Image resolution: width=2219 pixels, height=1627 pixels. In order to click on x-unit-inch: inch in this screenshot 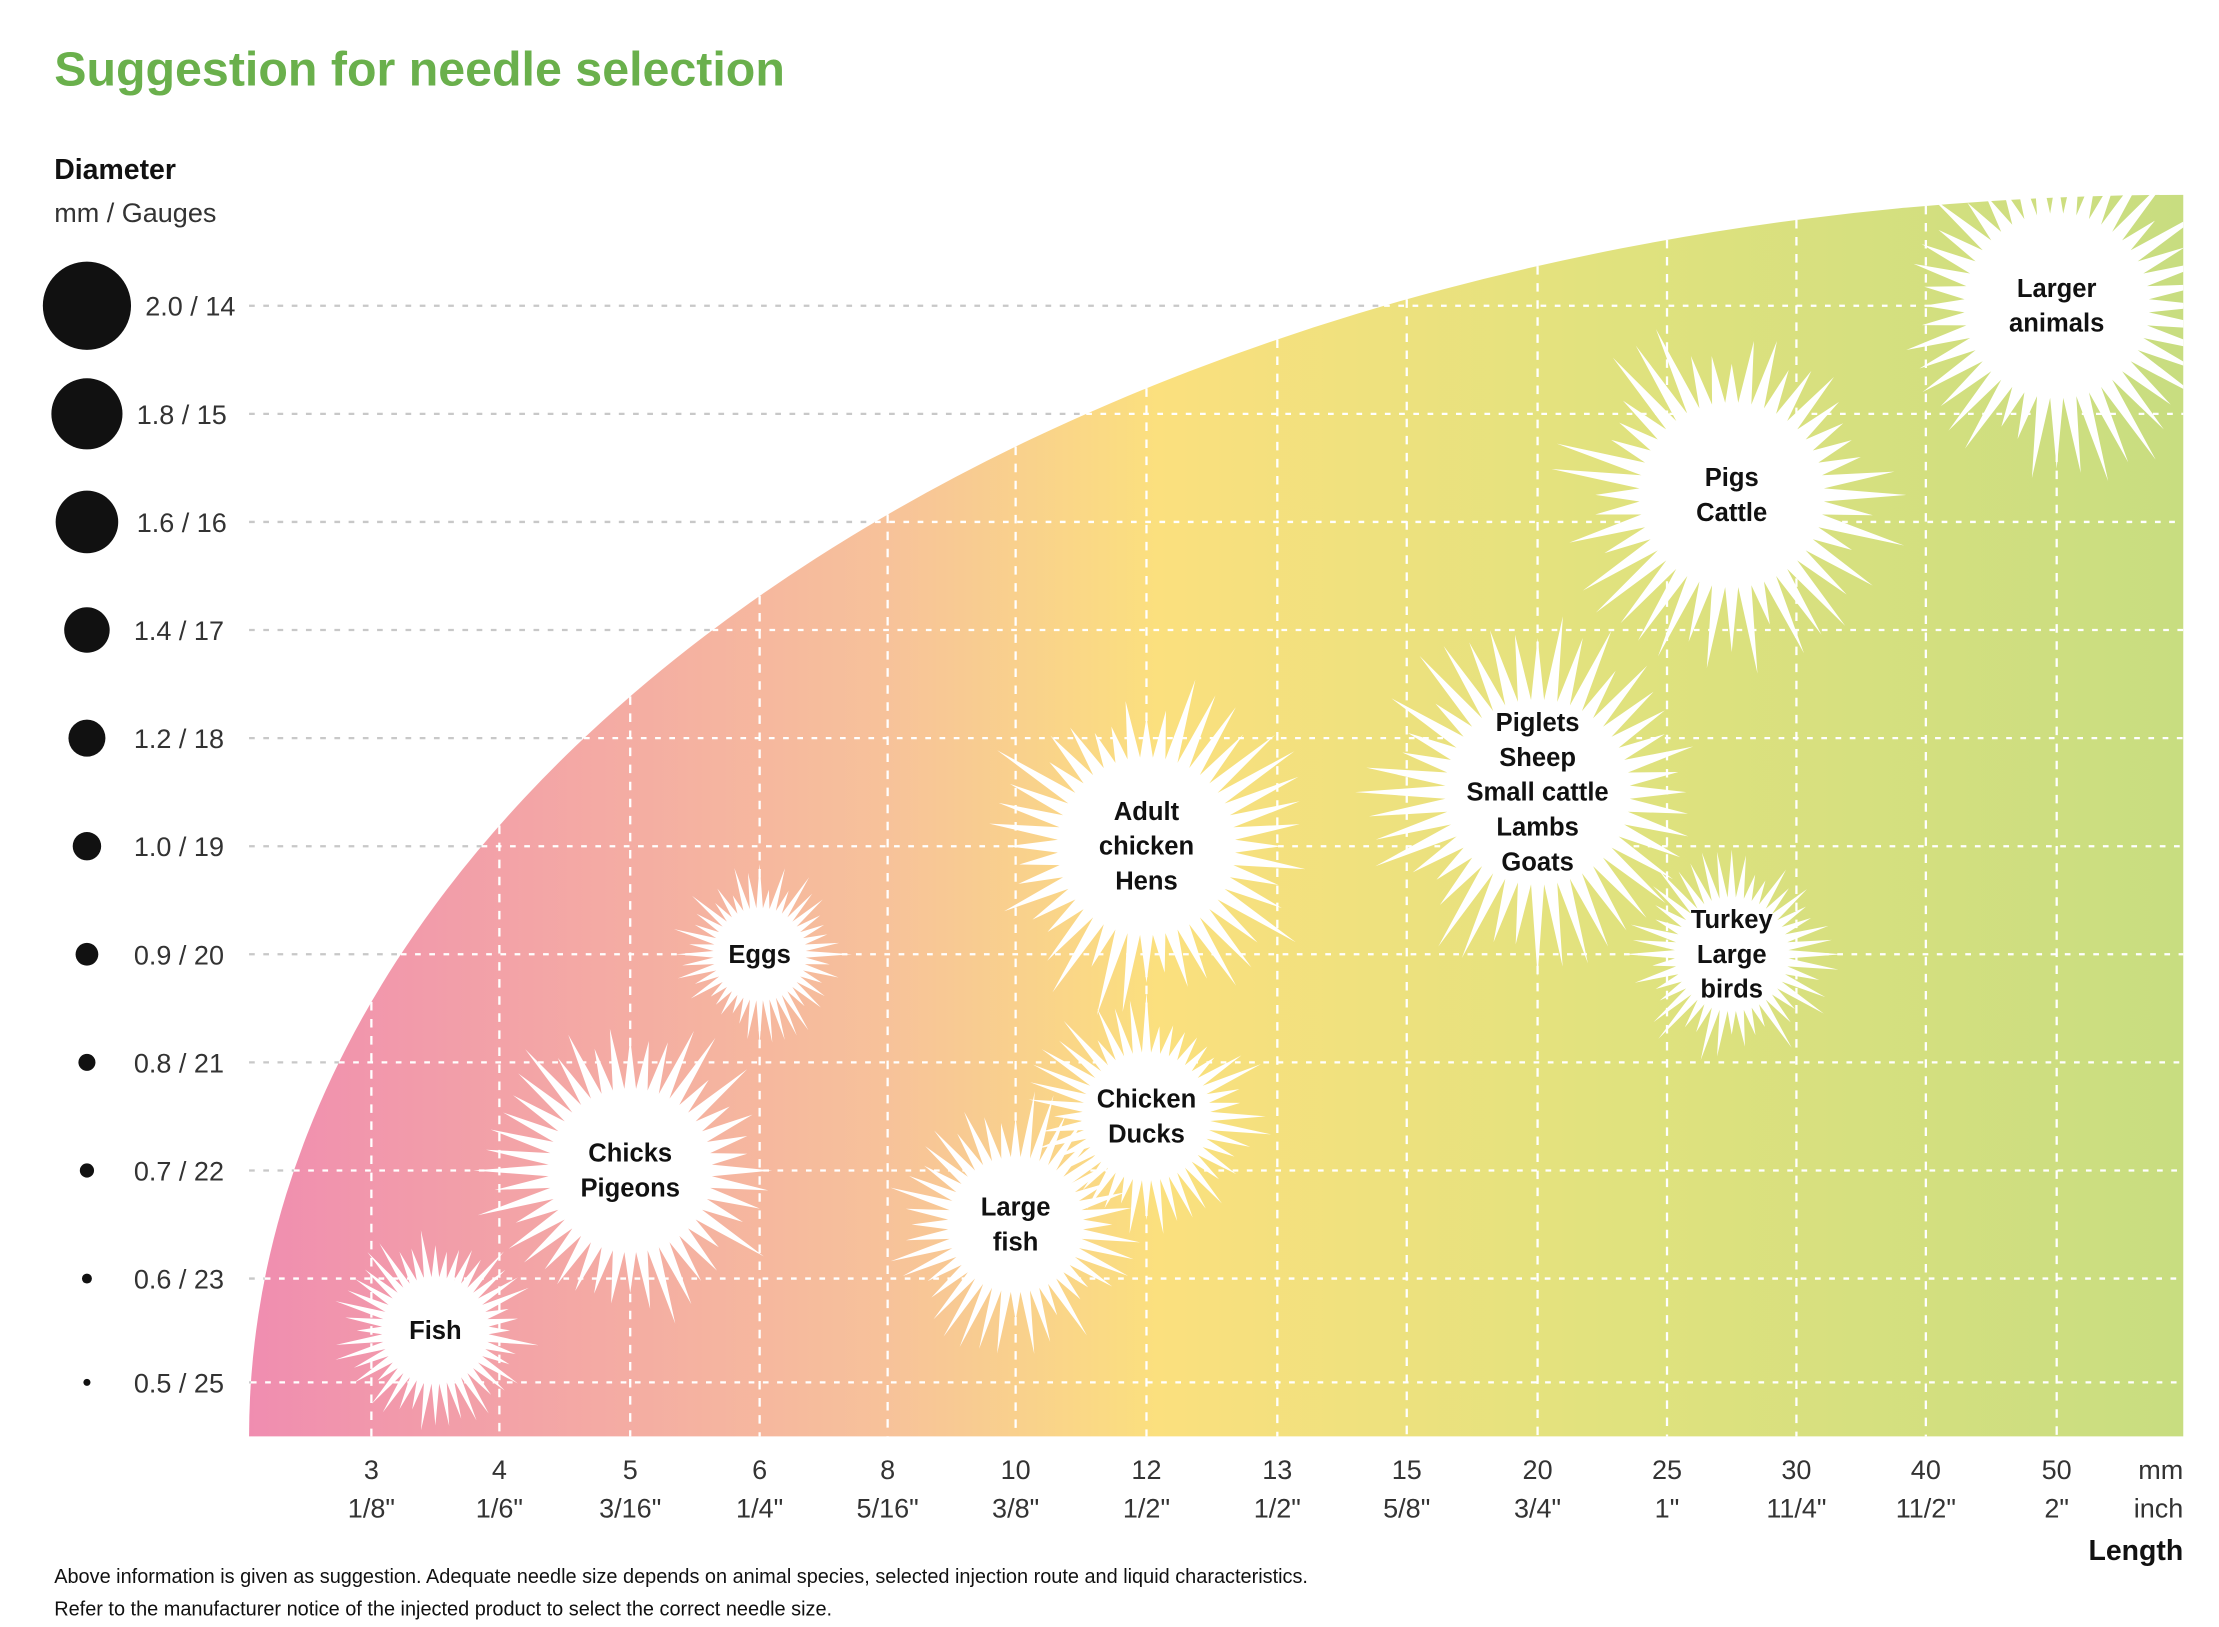, I will do `click(2159, 1508)`.